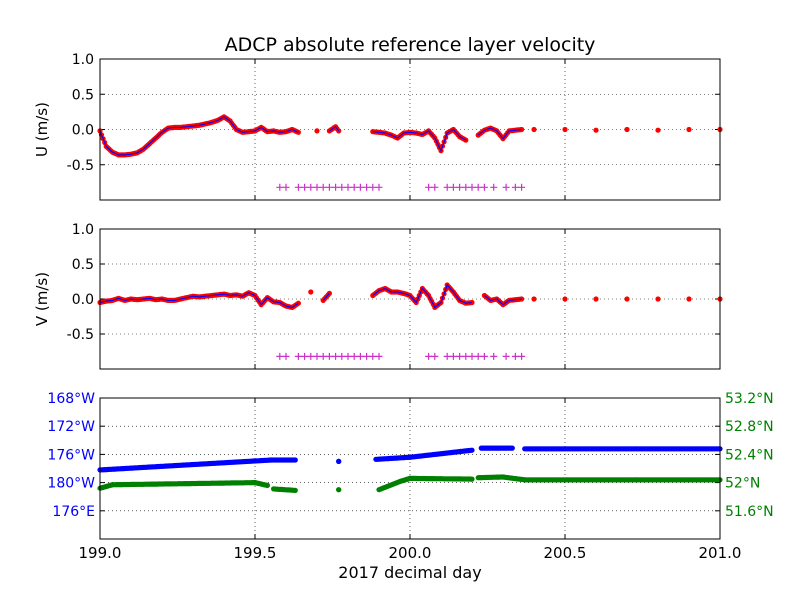 The width and height of the screenshot is (800, 604). What do you see at coordinates (100, 553) in the screenshot?
I see `x-tick-label: 199.0` at bounding box center [100, 553].